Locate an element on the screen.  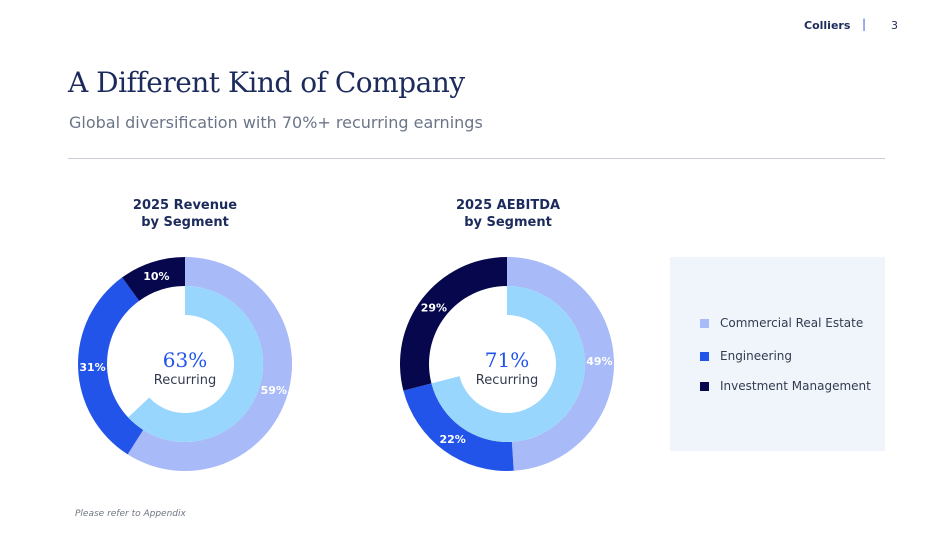
legend-label-commercial-real-estate: Commercial Real Estate is located at coordinates (792, 323).